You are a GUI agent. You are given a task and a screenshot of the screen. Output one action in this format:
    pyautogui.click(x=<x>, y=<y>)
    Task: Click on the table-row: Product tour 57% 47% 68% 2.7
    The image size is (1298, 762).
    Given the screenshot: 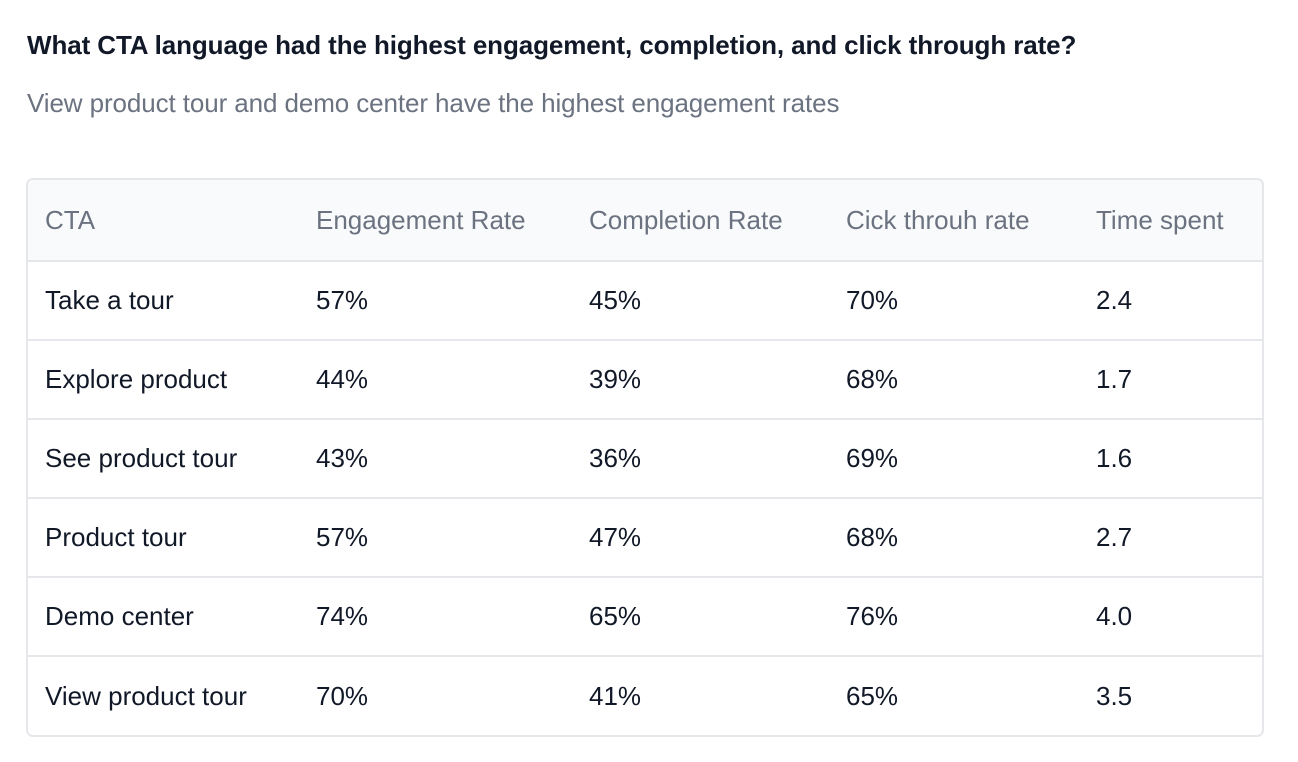 What is the action you would take?
    pyautogui.click(x=645, y=537)
    